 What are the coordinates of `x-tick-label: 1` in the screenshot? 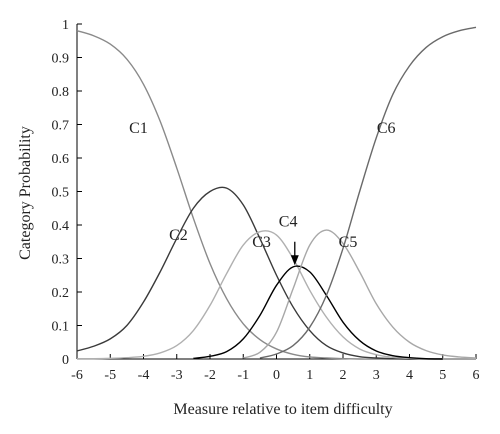 It's located at (309, 375).